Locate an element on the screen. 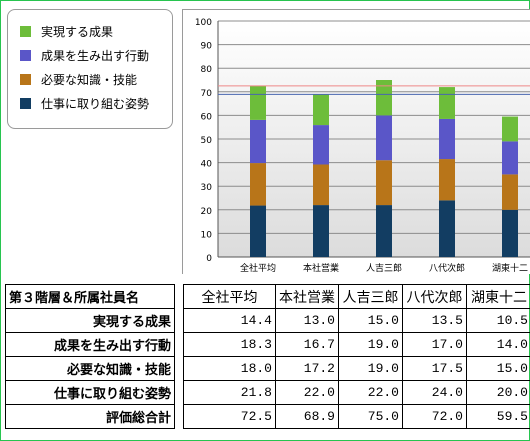 Image resolution: width=530 pixels, height=441 pixels. table-header-row: 第３階層＆所属社員名 全社平均 本社営業 人吉三郎 八代次郎 湖東十二 is located at coordinates (267, 296).